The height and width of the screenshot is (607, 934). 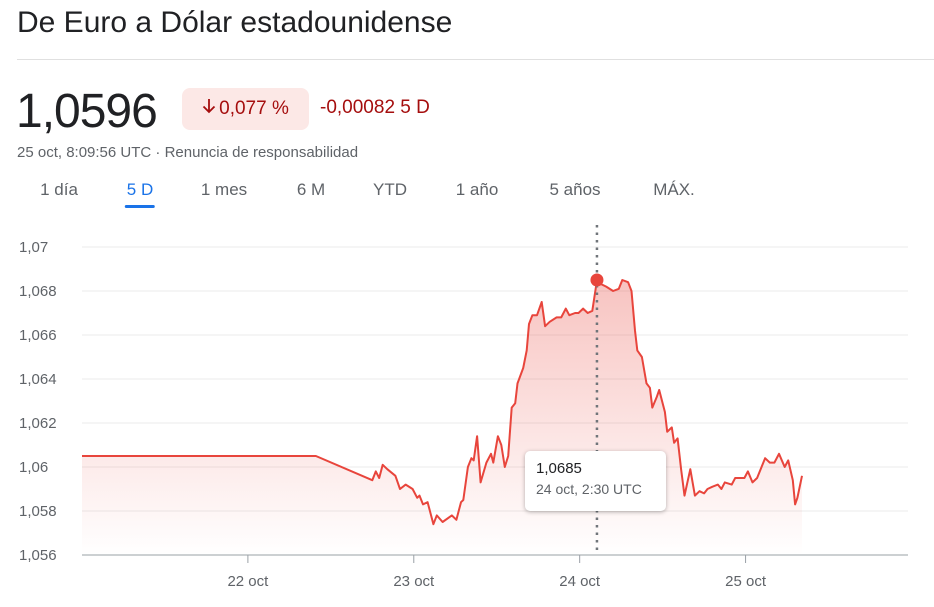 I want to click on timestamp: 25 oct, 8:09:56 UTC ·, so click(x=91, y=152).